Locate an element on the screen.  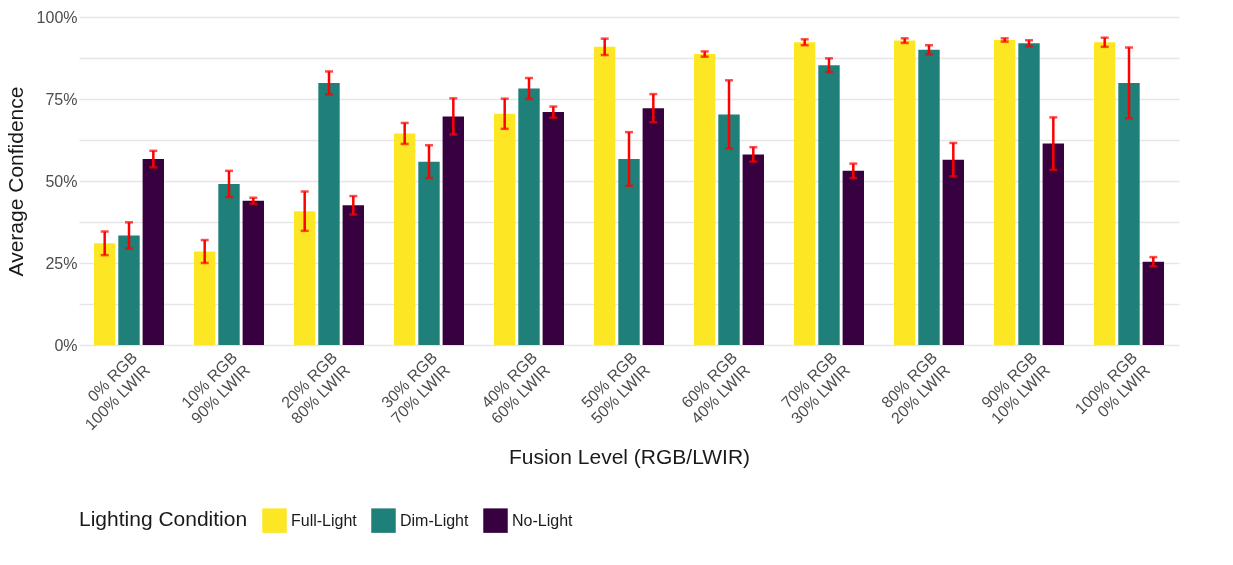
y-tick-label: 75% is located at coordinates (61, 99).